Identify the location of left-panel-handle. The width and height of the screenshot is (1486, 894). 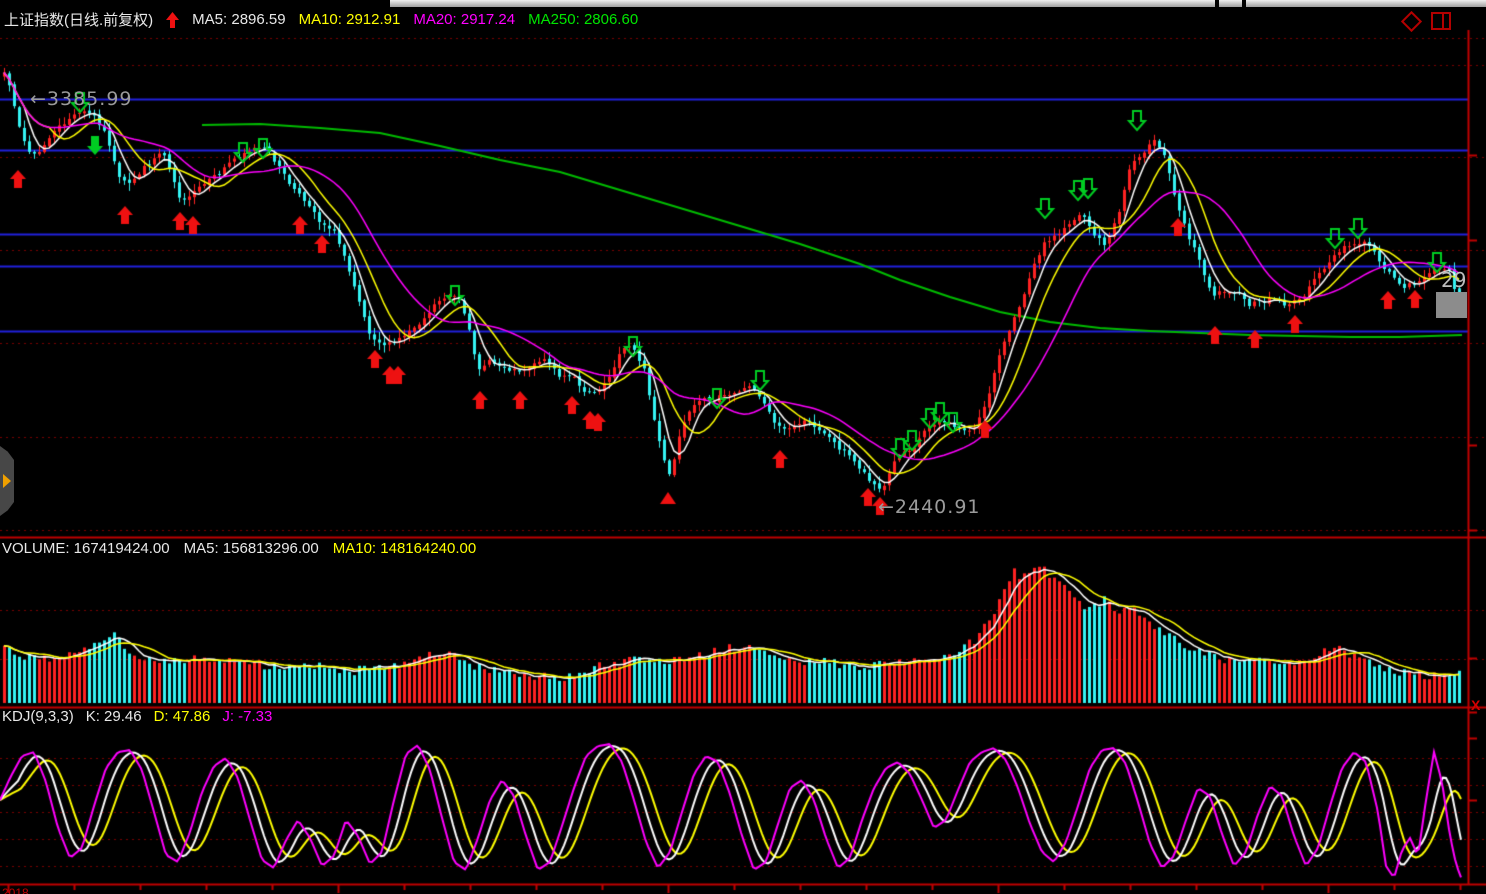
(7, 481).